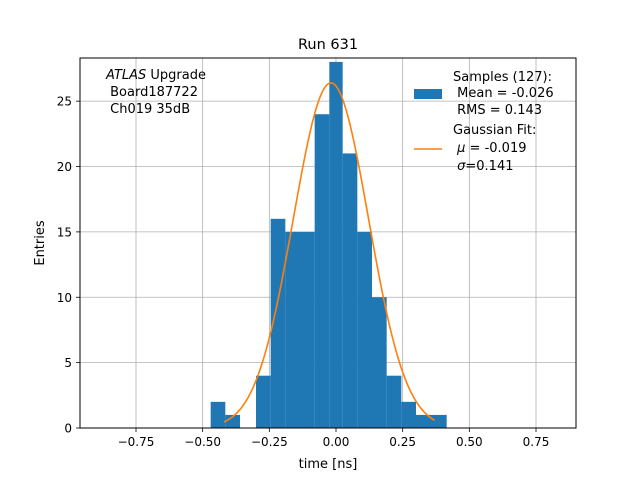 This screenshot has width=640, height=480. Describe the element at coordinates (503, 93) in the screenshot. I see `legend-samples-mean: Mean = -0.026` at that location.